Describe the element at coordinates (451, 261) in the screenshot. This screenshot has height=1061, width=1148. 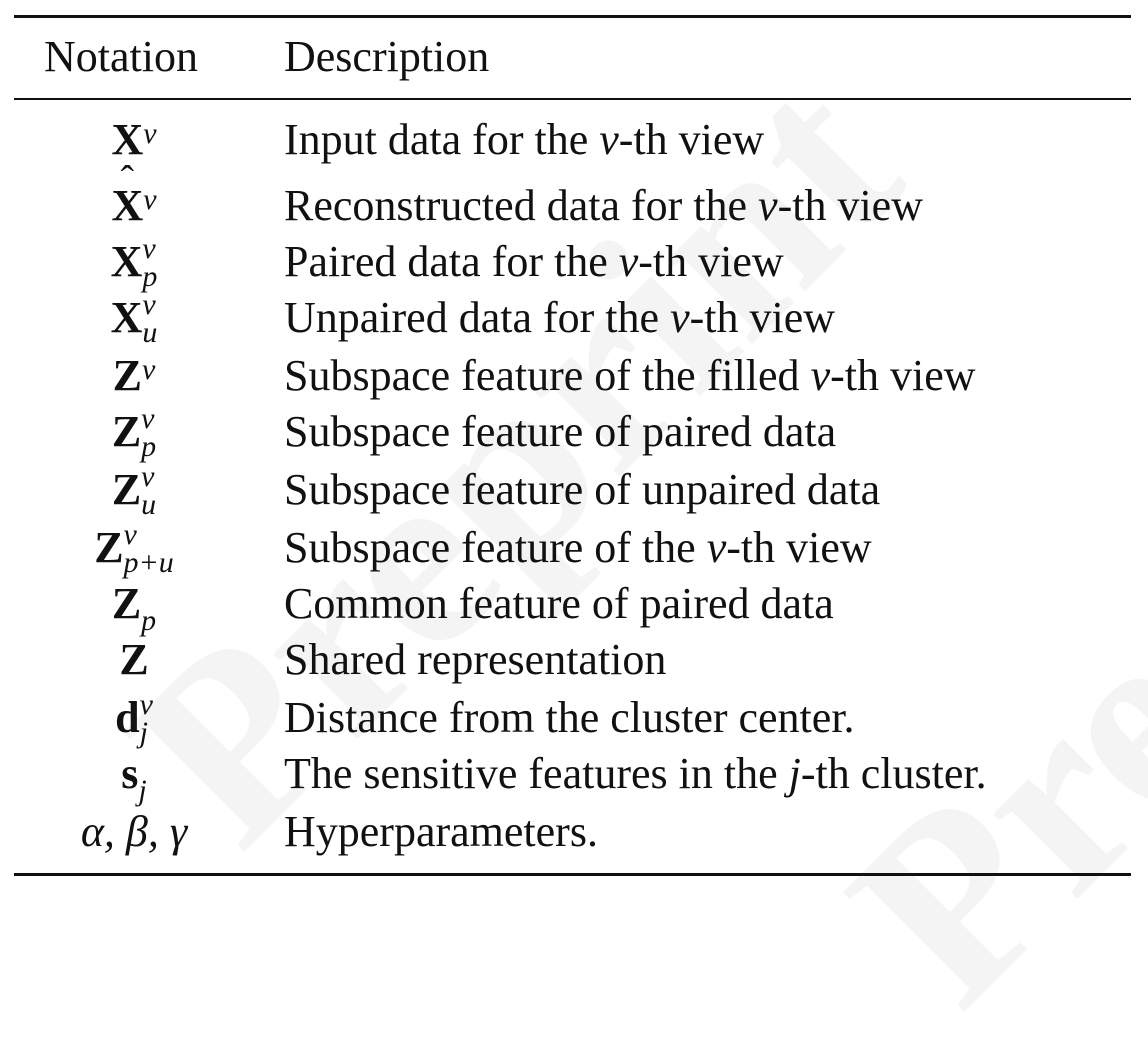
I see `description-text: Paired data for the` at that location.